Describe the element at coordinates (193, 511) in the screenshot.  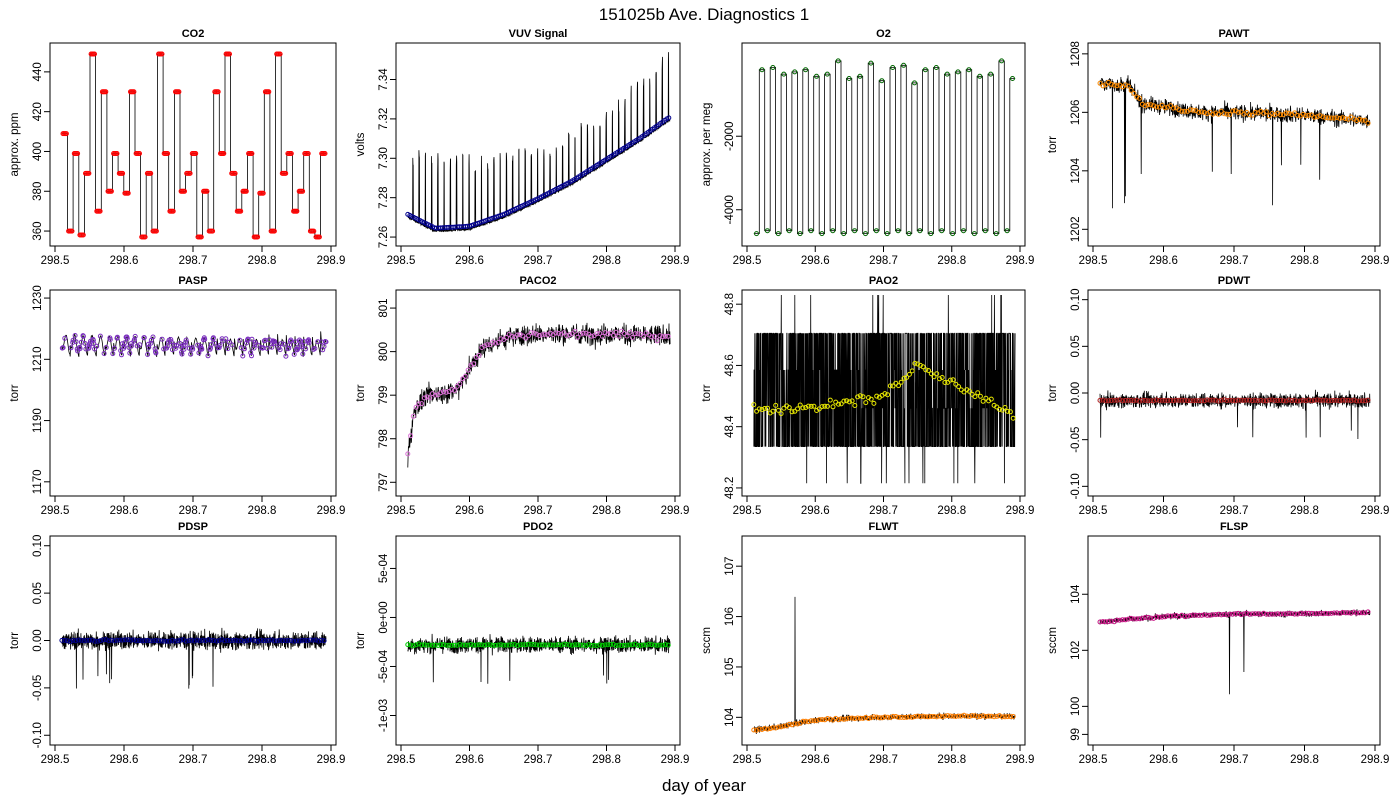
I see `x-tick-label: 298.7` at that location.